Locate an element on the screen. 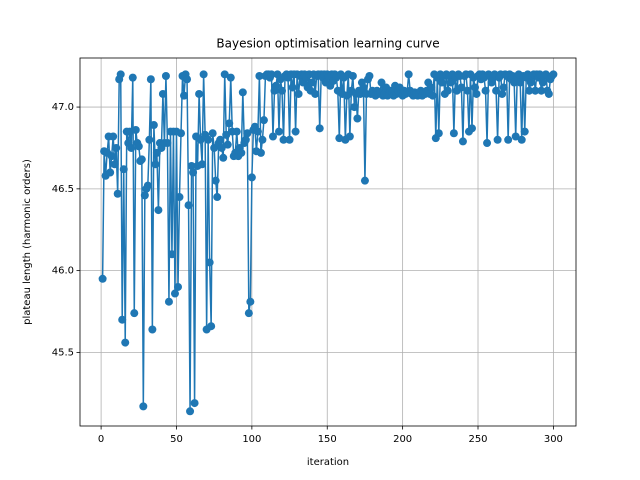 This screenshot has width=640, height=480. y-tick-label: 46.5 is located at coordinates (63, 189).